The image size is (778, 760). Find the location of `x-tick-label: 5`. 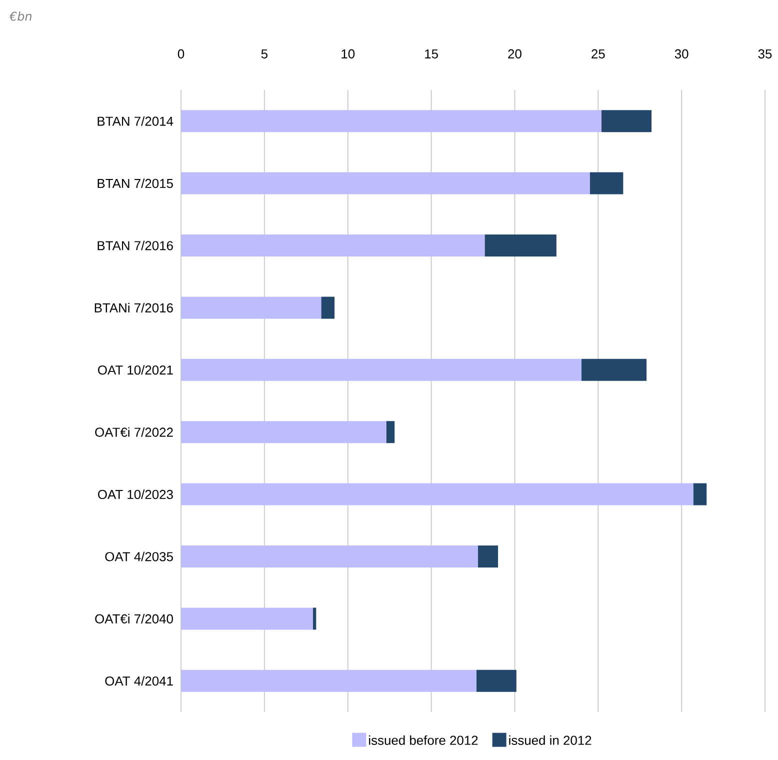

x-tick-label: 5 is located at coordinates (264, 53).